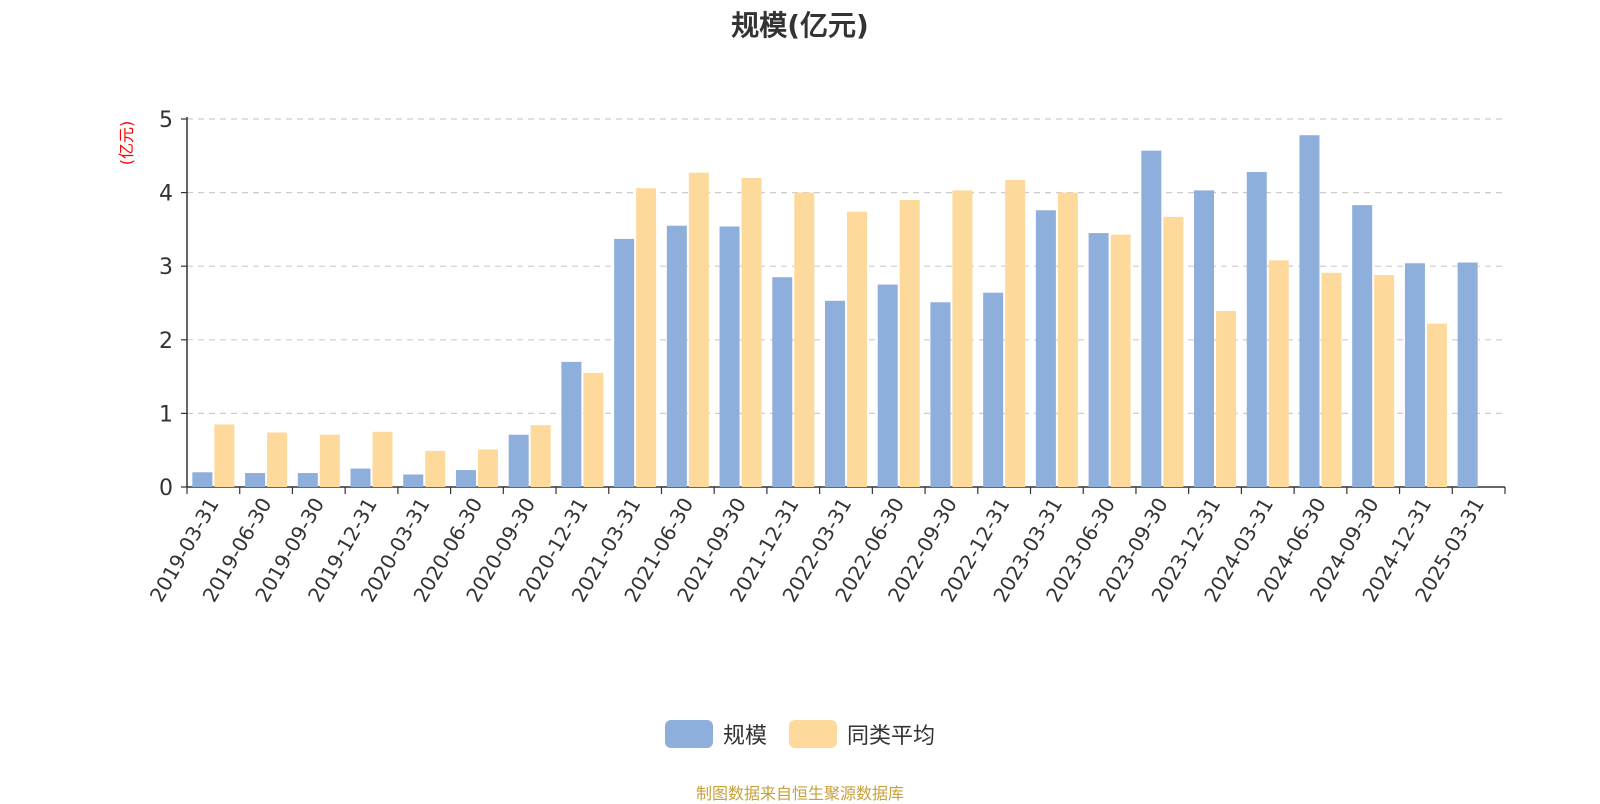 The width and height of the screenshot is (1600, 804). What do you see at coordinates (744, 736) in the screenshot?
I see `legend-label-scale: 规模` at bounding box center [744, 736].